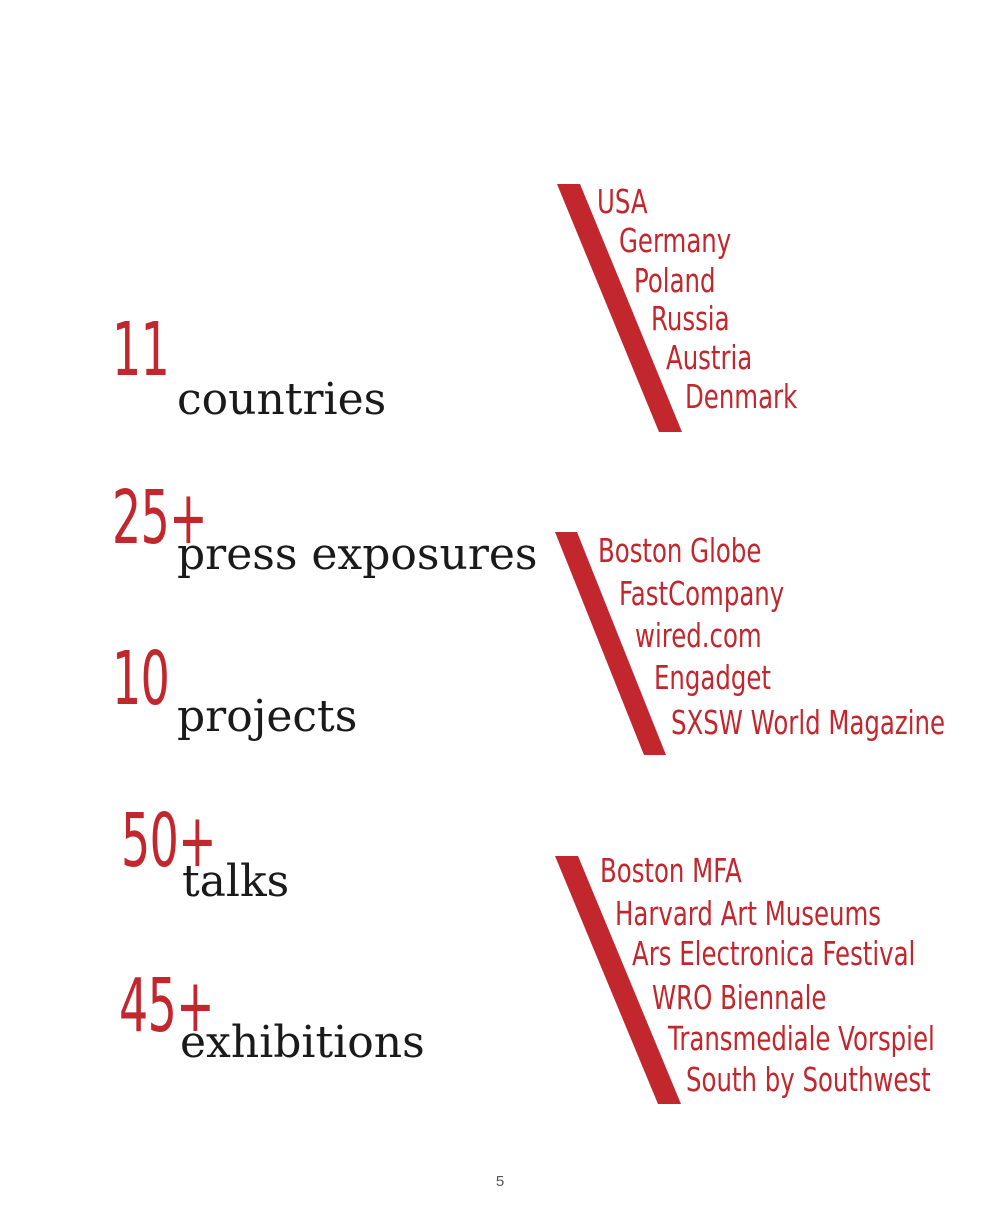 The image size is (1000, 1209). Describe the element at coordinates (160, 518) in the screenshot. I see `stat-number-press: 25+` at that location.